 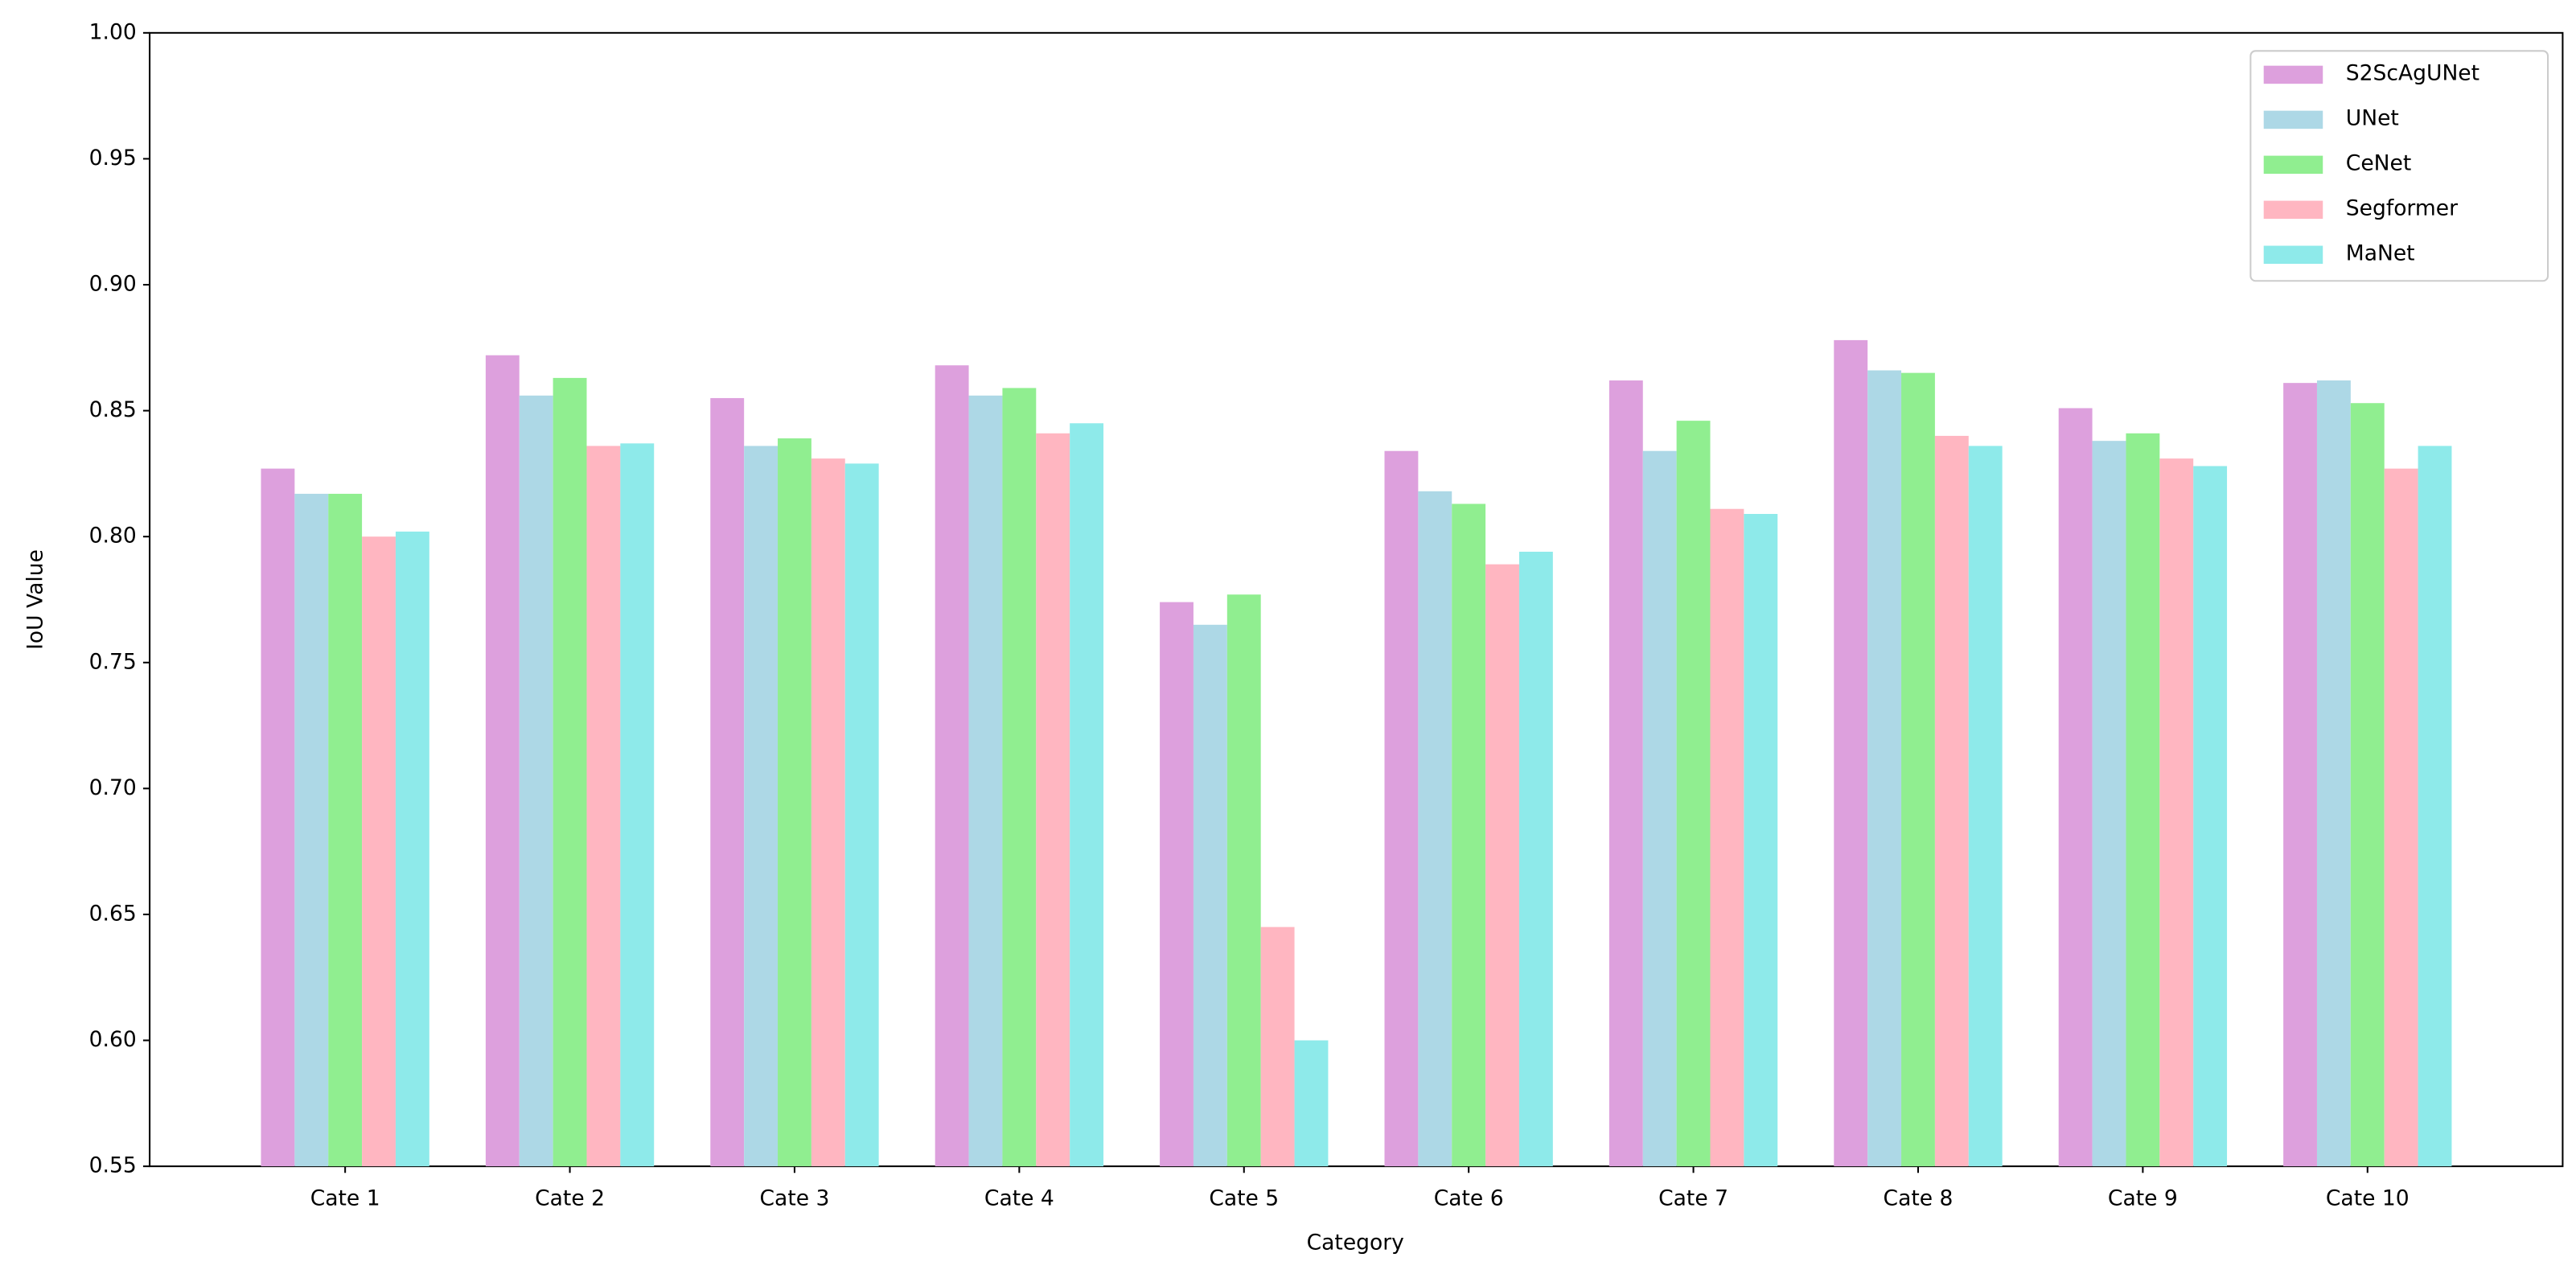 I want to click on x-tick-label: Cate 1, so click(x=345, y=1198).